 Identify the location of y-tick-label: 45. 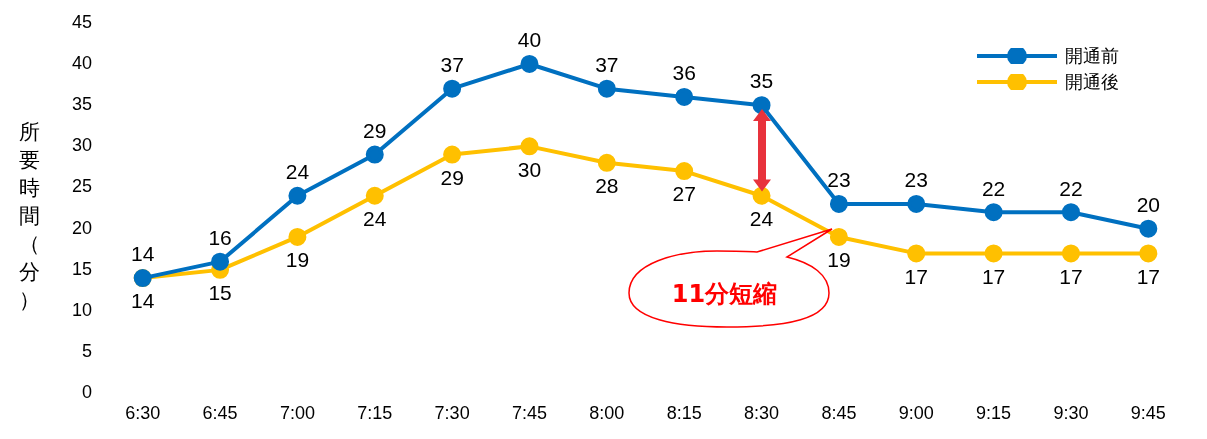
(82, 21).